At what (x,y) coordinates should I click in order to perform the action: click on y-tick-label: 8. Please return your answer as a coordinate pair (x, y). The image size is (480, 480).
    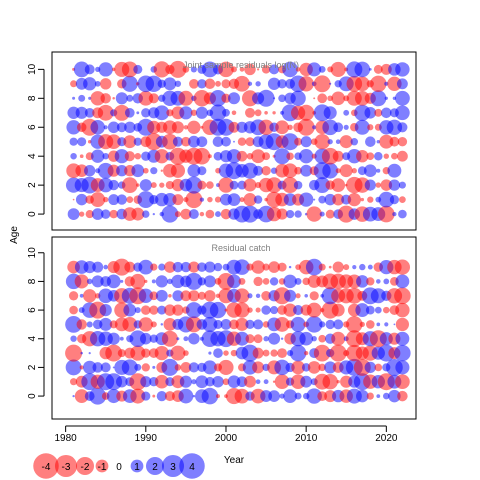
    Looking at the image, I should click on (32, 98).